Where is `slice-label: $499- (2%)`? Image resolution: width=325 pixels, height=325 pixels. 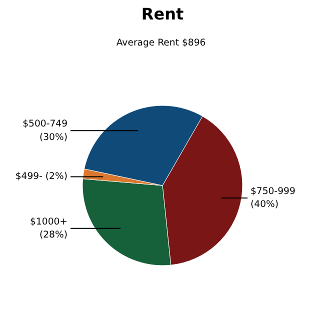
slice-label: $499- (2%) is located at coordinates (41, 176).